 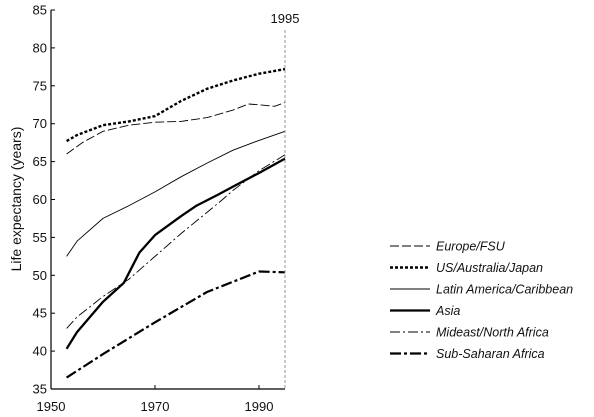 I want to click on series-line-latin-america-caribbean, so click(x=176, y=193).